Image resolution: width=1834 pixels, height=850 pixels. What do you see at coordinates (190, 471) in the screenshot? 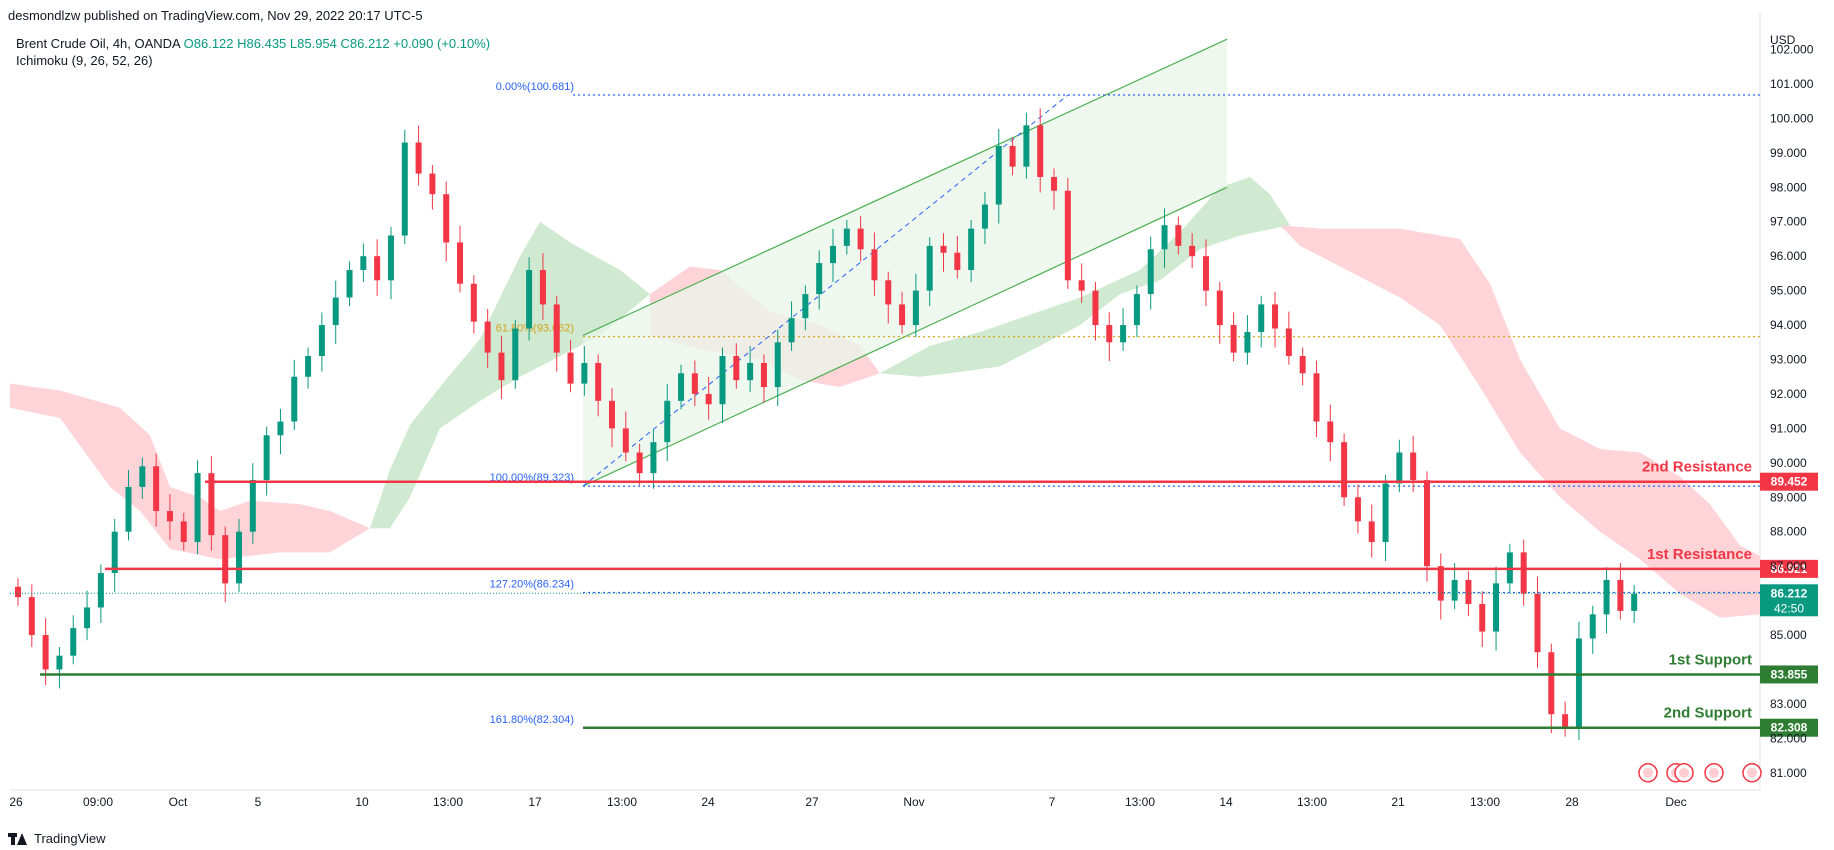
I see `ichimoku-cloud-red` at bounding box center [190, 471].